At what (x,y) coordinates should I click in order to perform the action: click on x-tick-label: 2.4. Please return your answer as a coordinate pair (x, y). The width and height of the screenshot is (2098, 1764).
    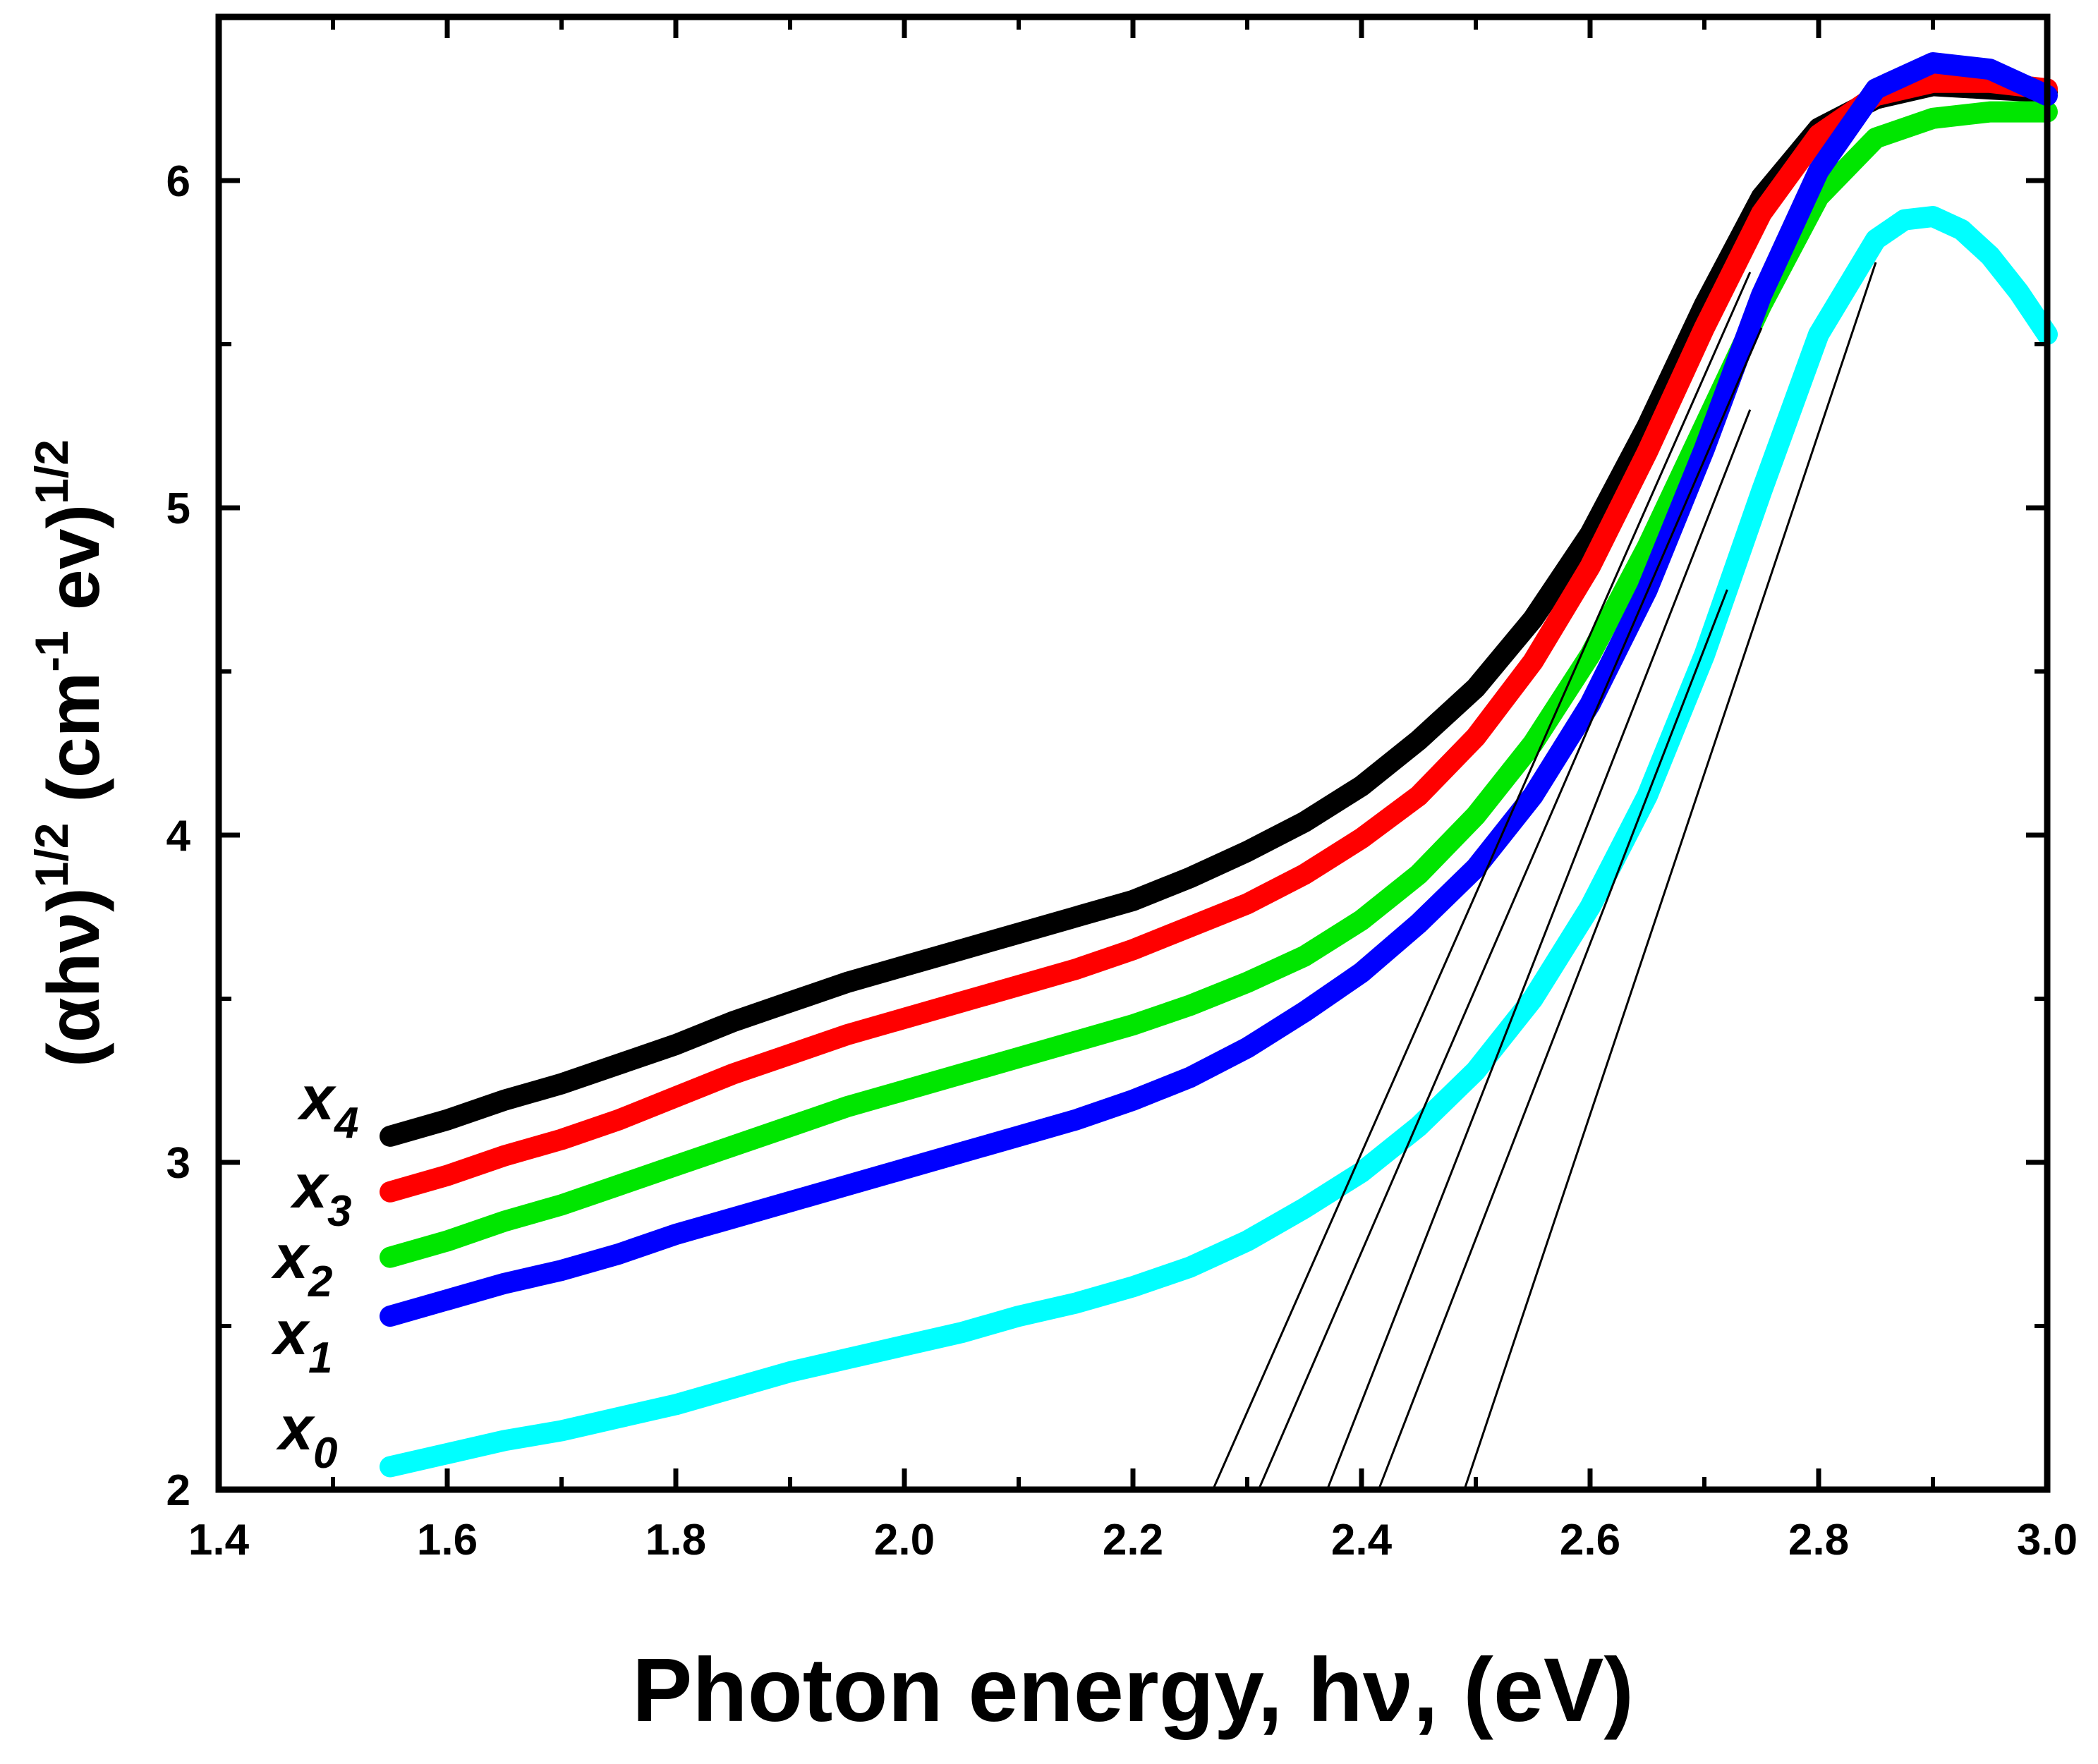
    Looking at the image, I should click on (1362, 1540).